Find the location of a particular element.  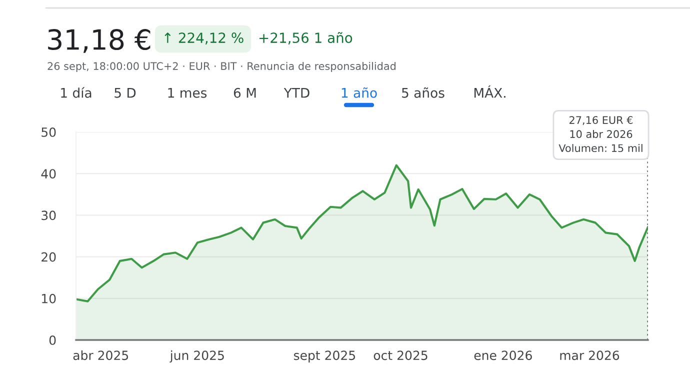

y-tick-label: 50 is located at coordinates (49, 132).